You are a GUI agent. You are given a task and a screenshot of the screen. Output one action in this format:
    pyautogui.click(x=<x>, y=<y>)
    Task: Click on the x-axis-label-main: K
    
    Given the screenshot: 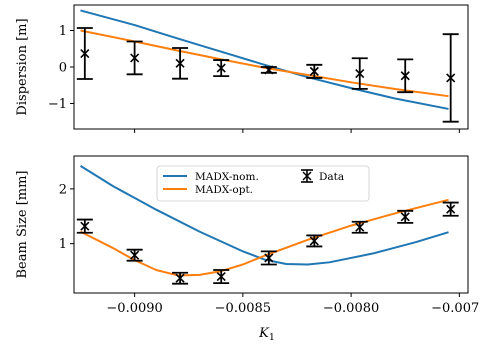 What is the action you would take?
    pyautogui.click(x=264, y=333)
    